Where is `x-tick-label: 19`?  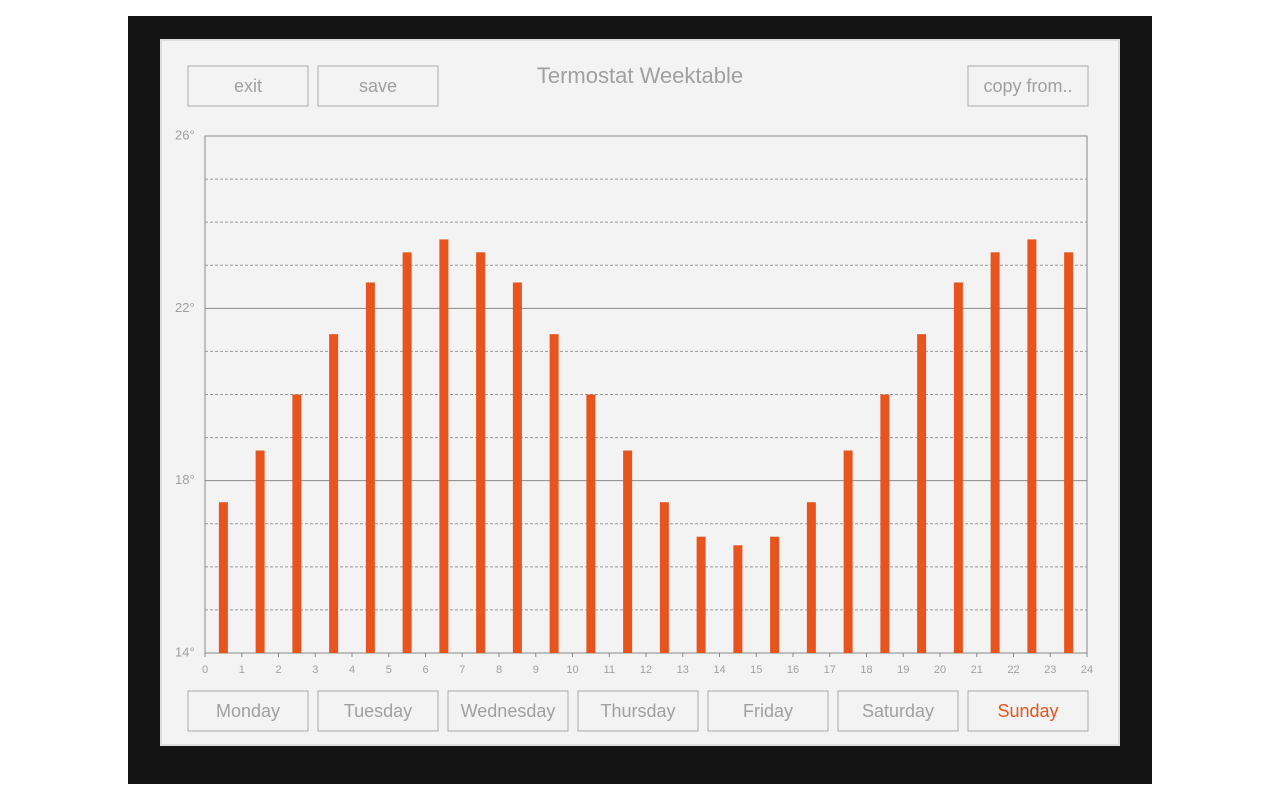
x-tick-label: 19 is located at coordinates (903, 670).